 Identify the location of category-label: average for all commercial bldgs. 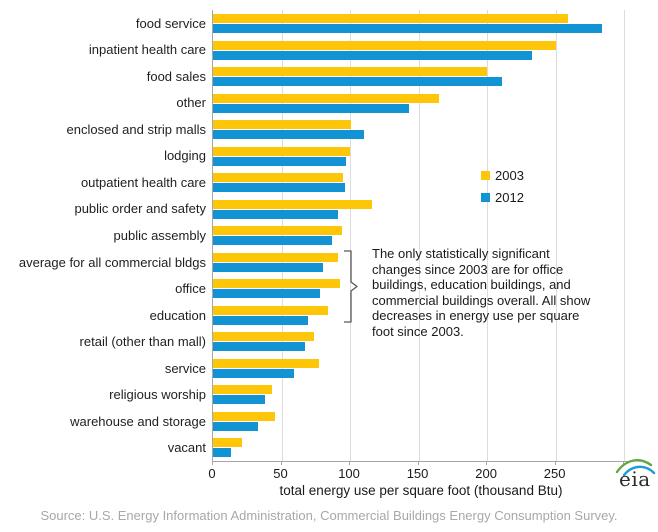
(112, 262).